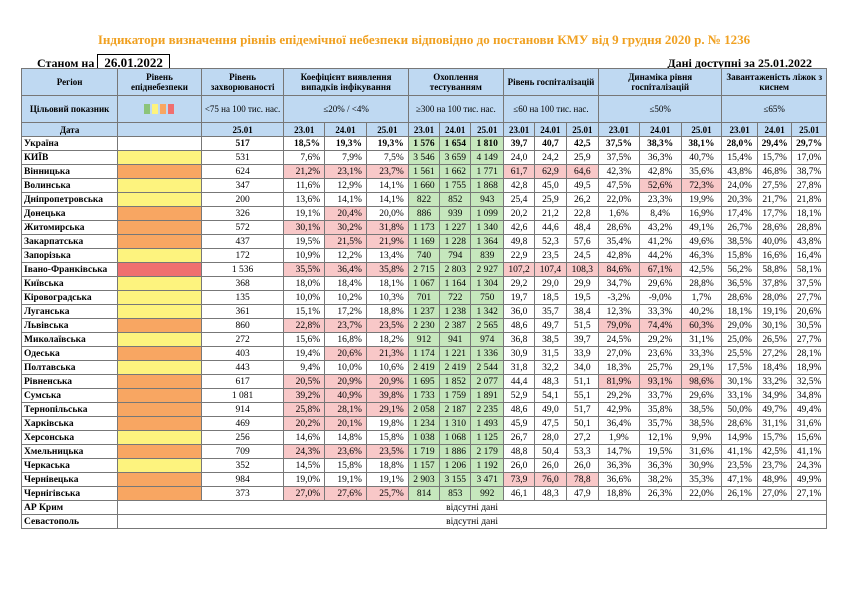 Image resolution: width=848 pixels, height=591 pixels. I want to click on date-label: Дата, so click(69, 129).